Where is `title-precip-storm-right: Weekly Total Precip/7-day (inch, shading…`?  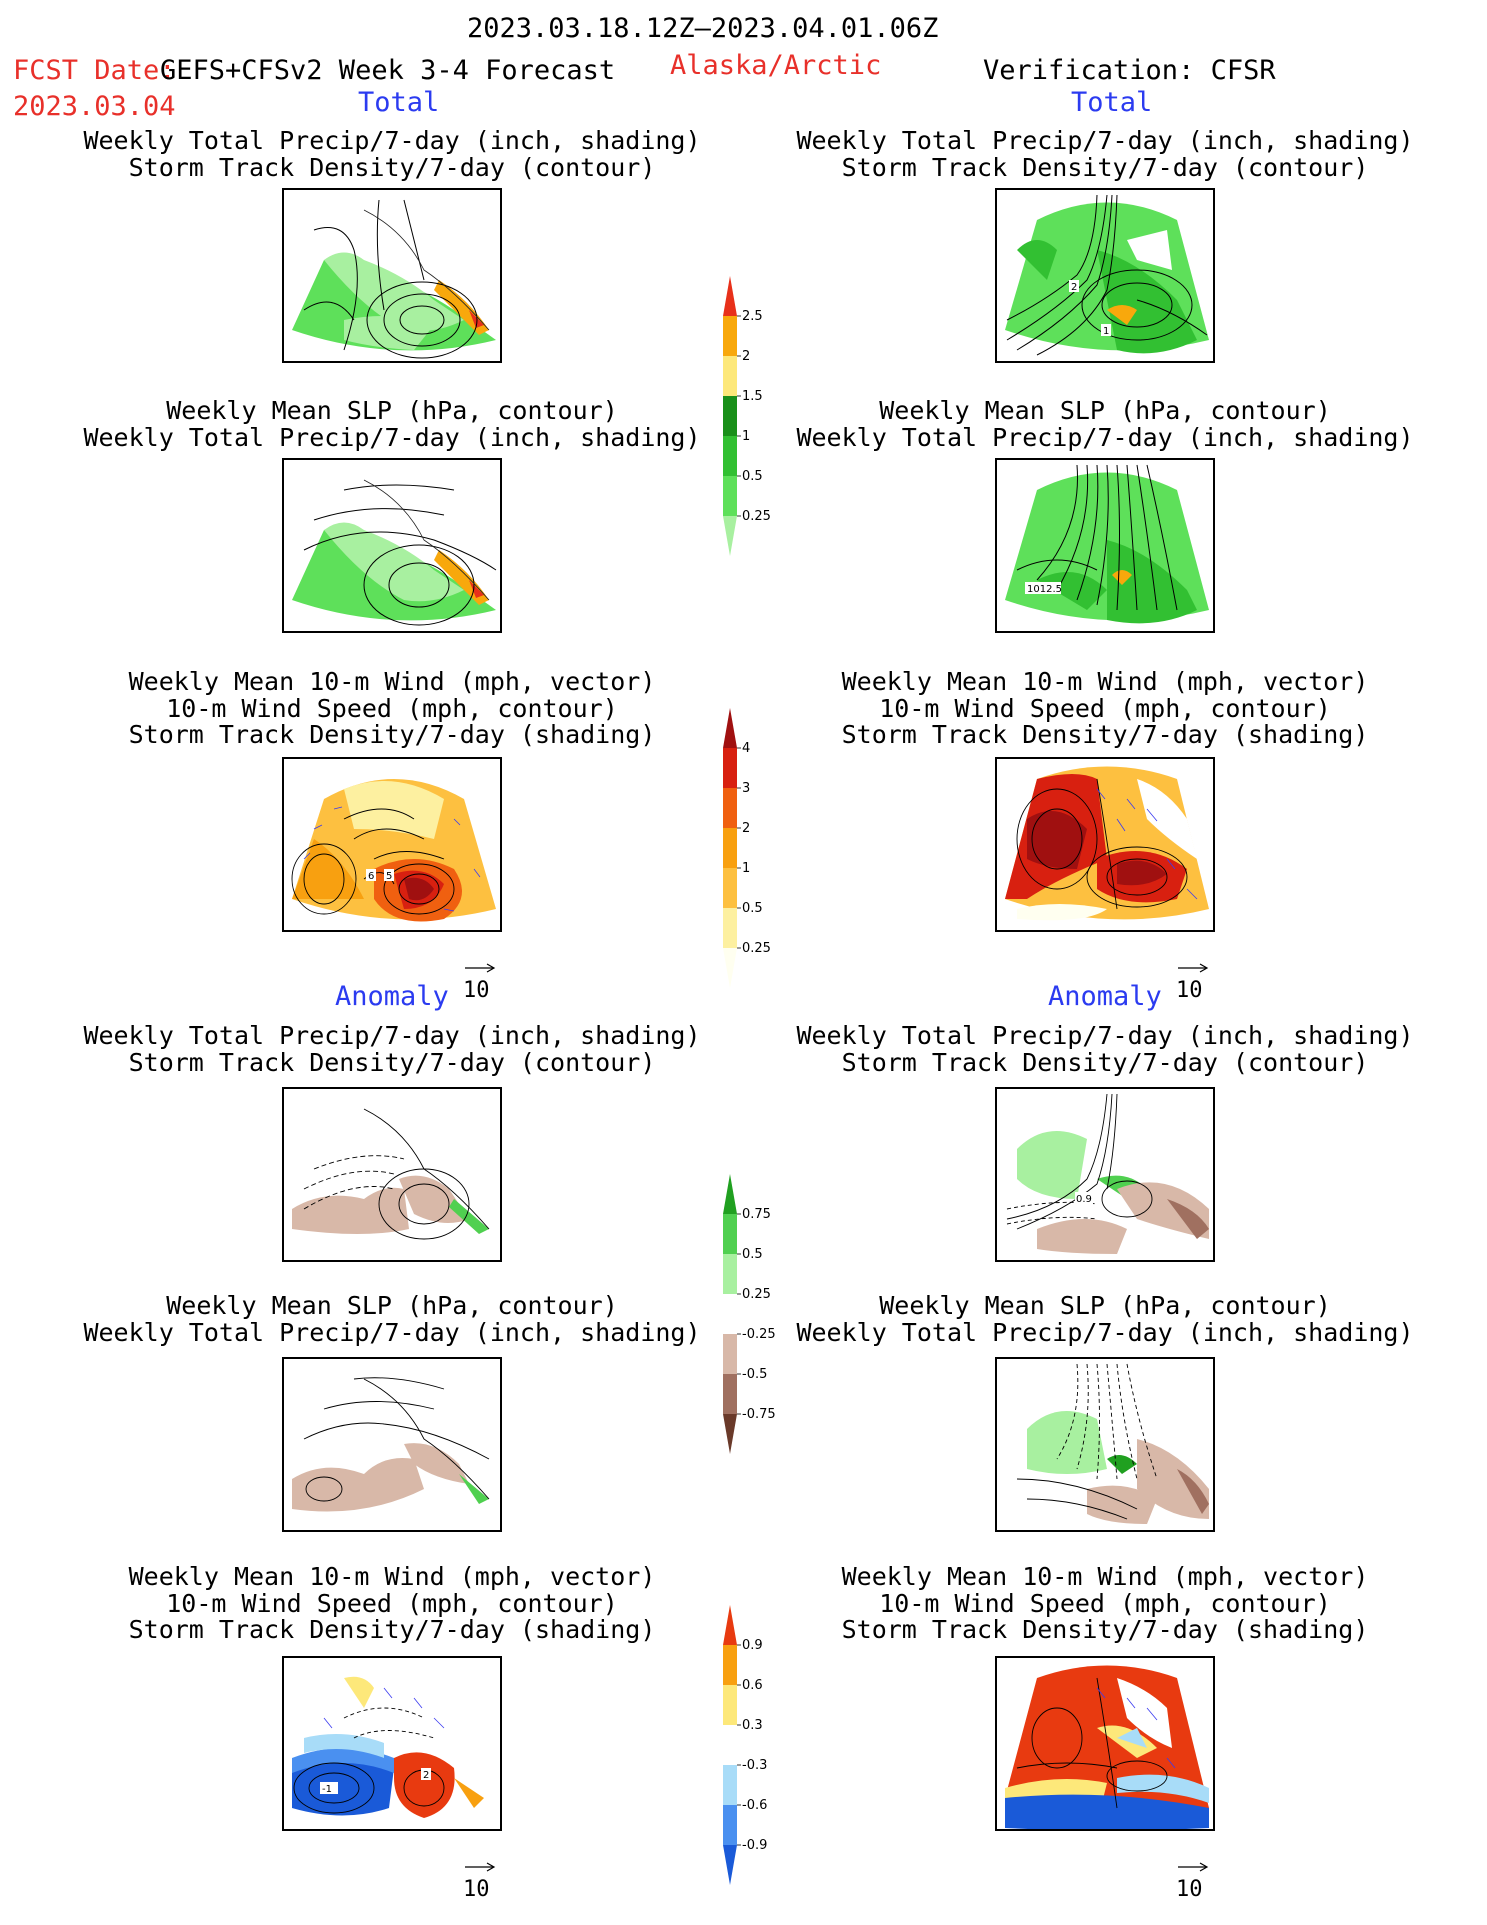 title-precip-storm-right: Weekly Total Precip/7-day (inch, shading… is located at coordinates (1105, 154).